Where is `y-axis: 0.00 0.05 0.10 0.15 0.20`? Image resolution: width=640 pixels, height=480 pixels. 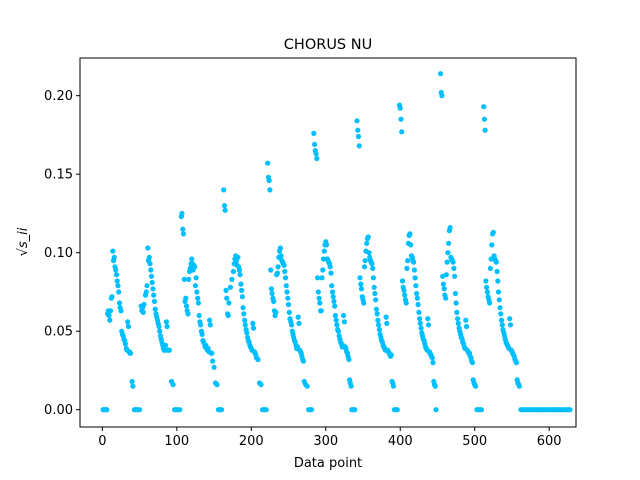
y-axis: 0.00 0.05 0.10 0.15 0.20 is located at coordinates (62, 253).